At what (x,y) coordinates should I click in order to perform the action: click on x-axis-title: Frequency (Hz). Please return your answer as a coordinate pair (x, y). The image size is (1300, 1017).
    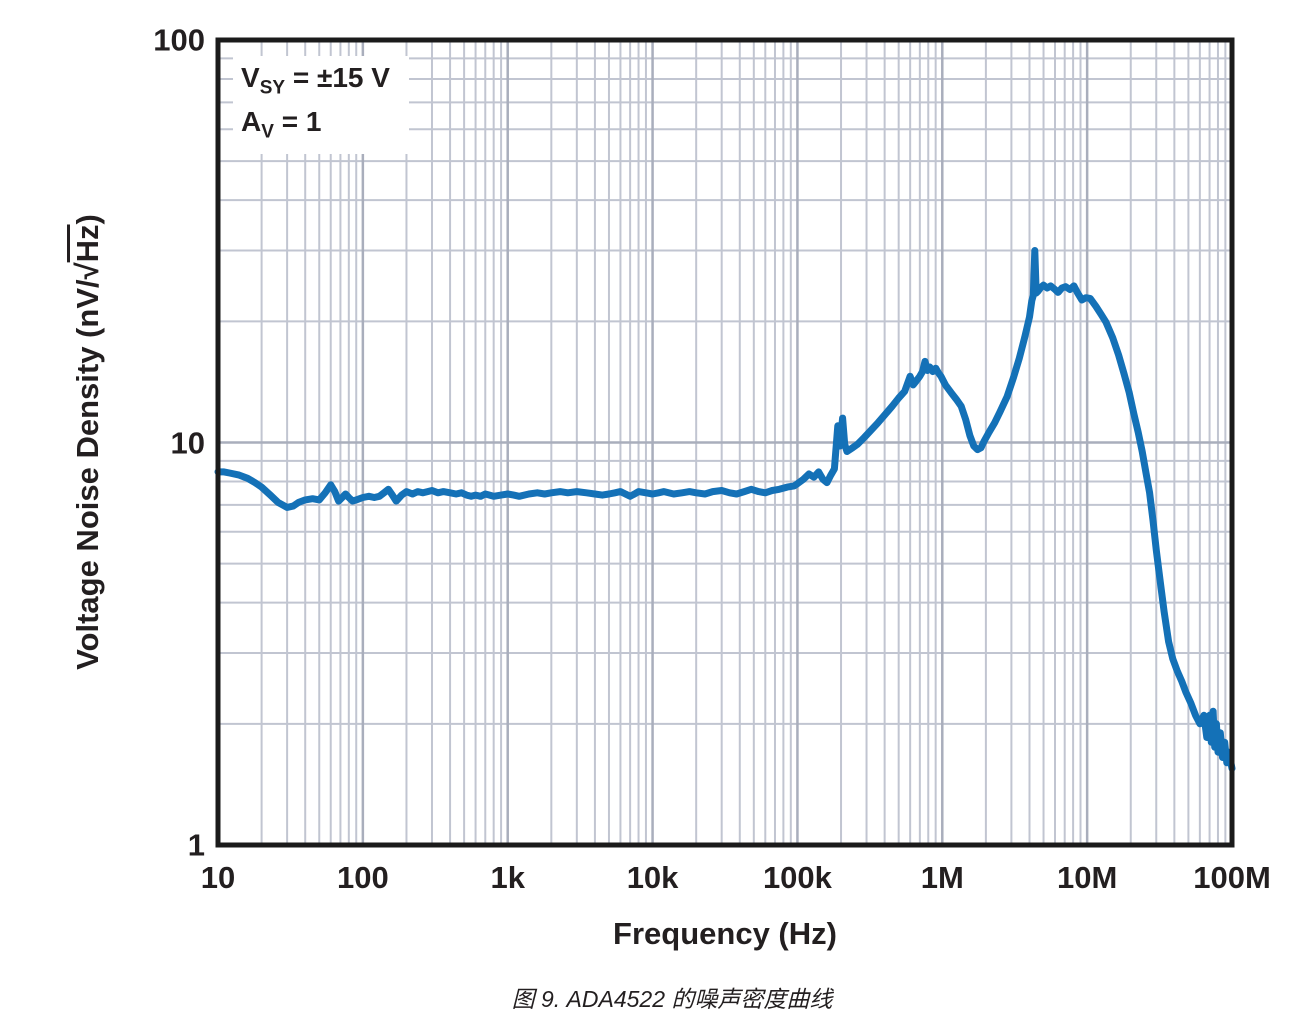
    Looking at the image, I should click on (725, 933).